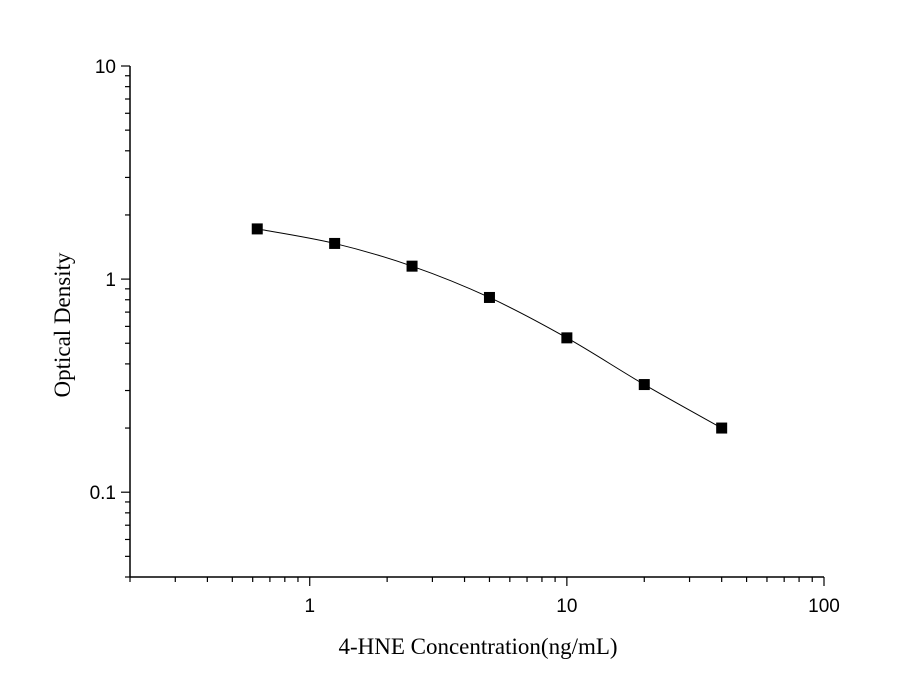  What do you see at coordinates (110, 280) in the screenshot?
I see `y-tick-label: 1` at bounding box center [110, 280].